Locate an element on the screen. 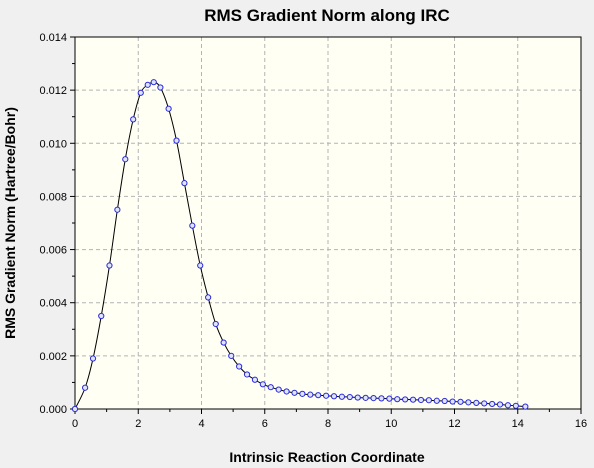 The height and width of the screenshot is (468, 594). x-tick-label: 12 is located at coordinates (454, 424).